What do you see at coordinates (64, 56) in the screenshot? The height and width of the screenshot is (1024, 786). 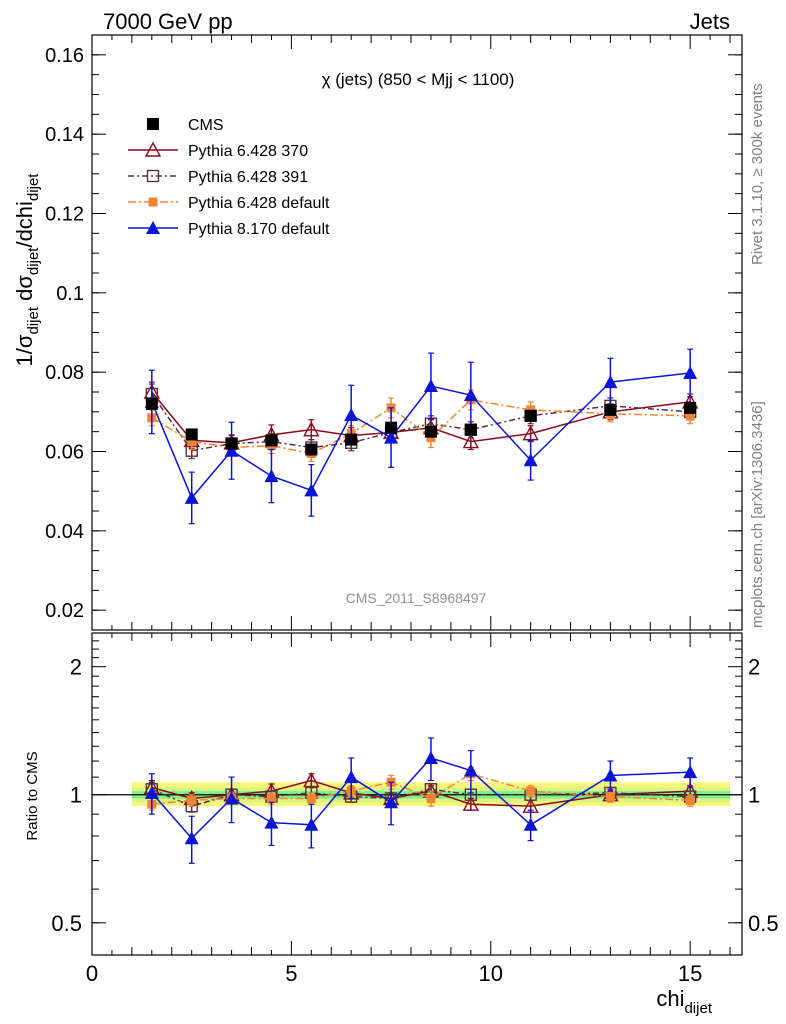 I see `main-y-tick-label: 0.16` at bounding box center [64, 56].